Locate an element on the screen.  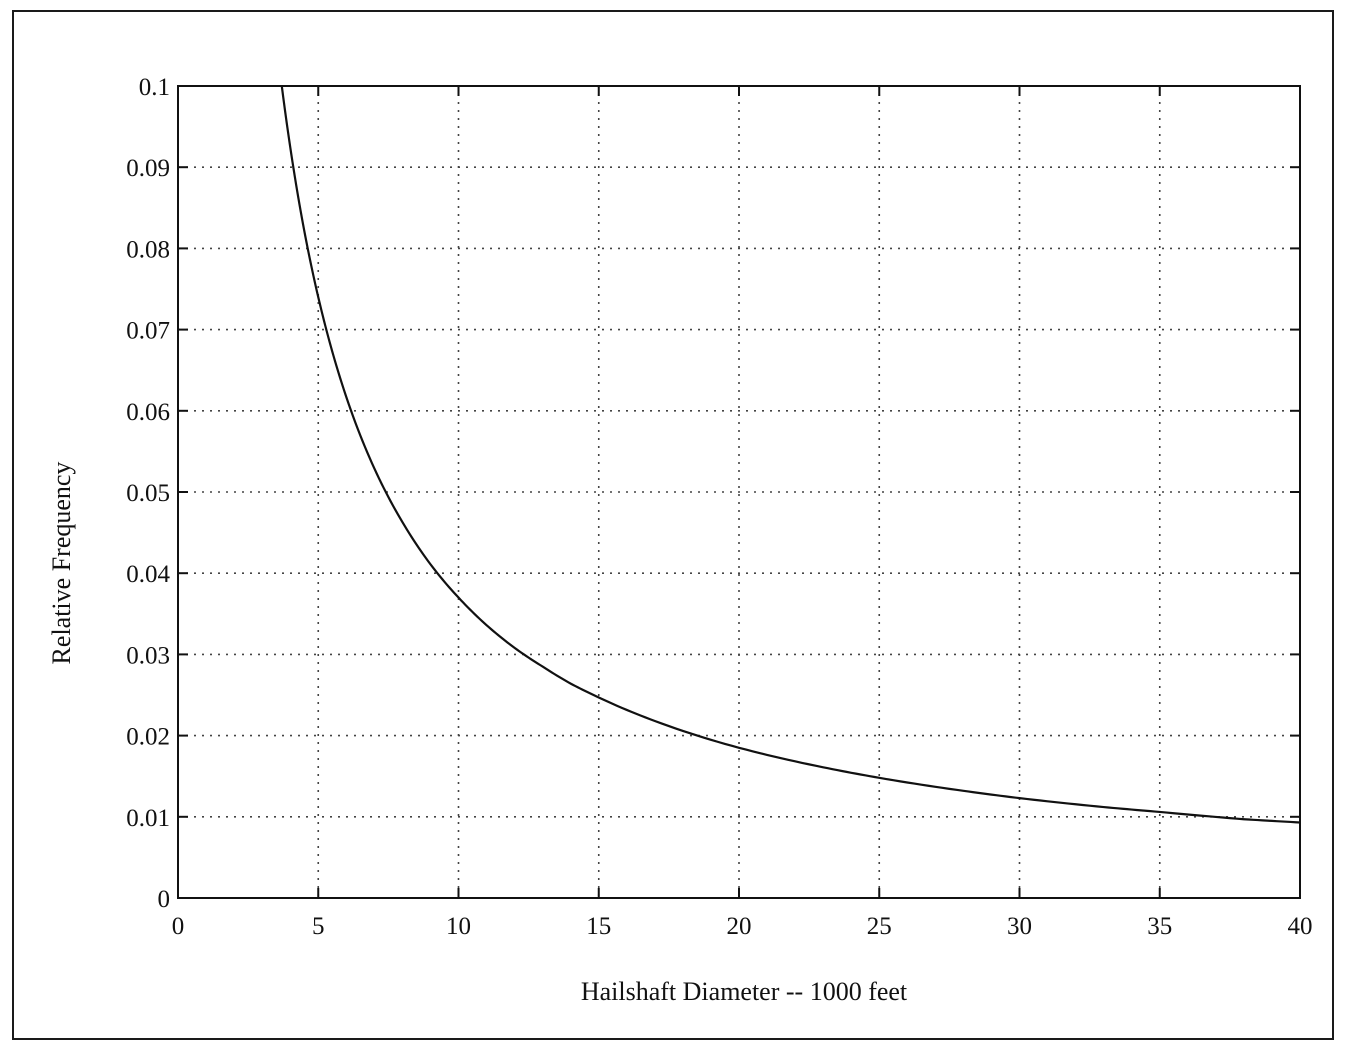
y-tick-label: 0.05 is located at coordinates (148, 493).